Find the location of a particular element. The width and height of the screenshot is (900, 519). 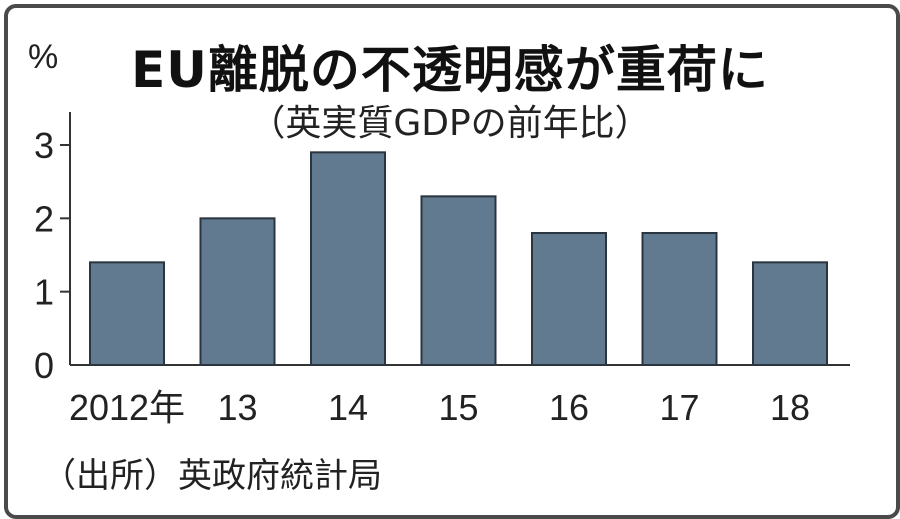

x-tick-label: 14 is located at coordinates (348, 407).